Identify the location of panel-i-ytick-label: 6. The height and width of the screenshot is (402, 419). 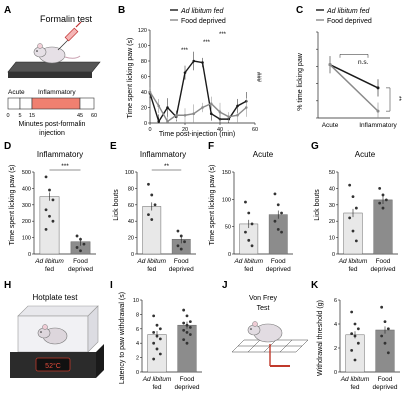
(137, 330).